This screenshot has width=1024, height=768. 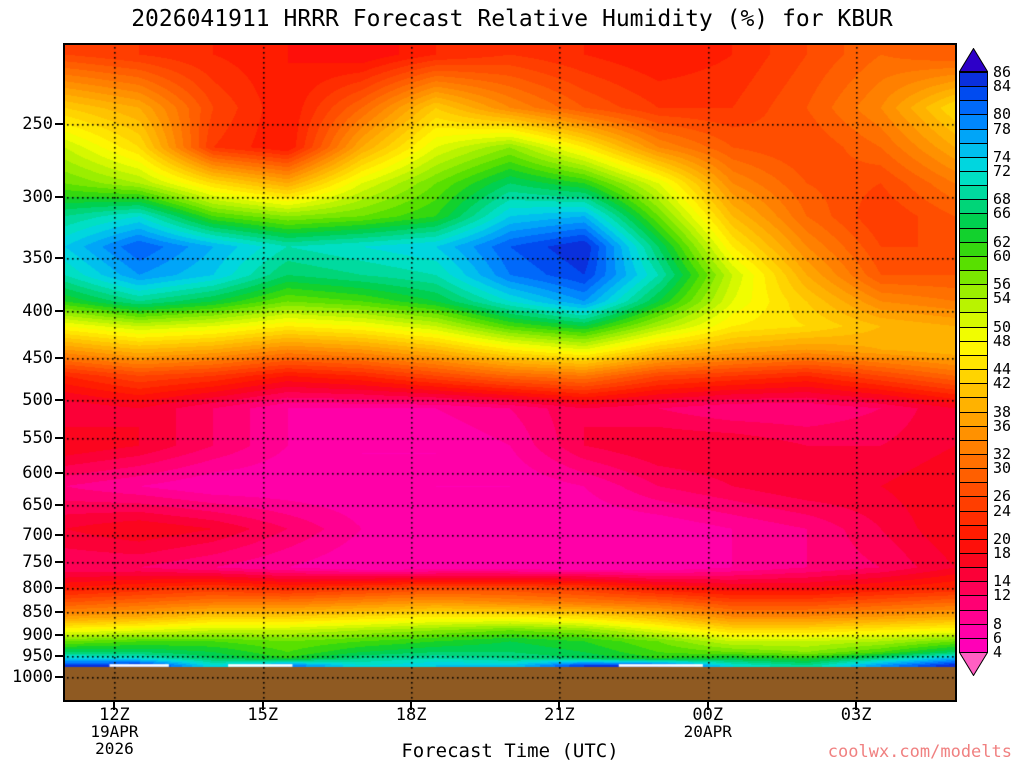 I want to click on colorbar-tick-label: 6, so click(x=998, y=637).